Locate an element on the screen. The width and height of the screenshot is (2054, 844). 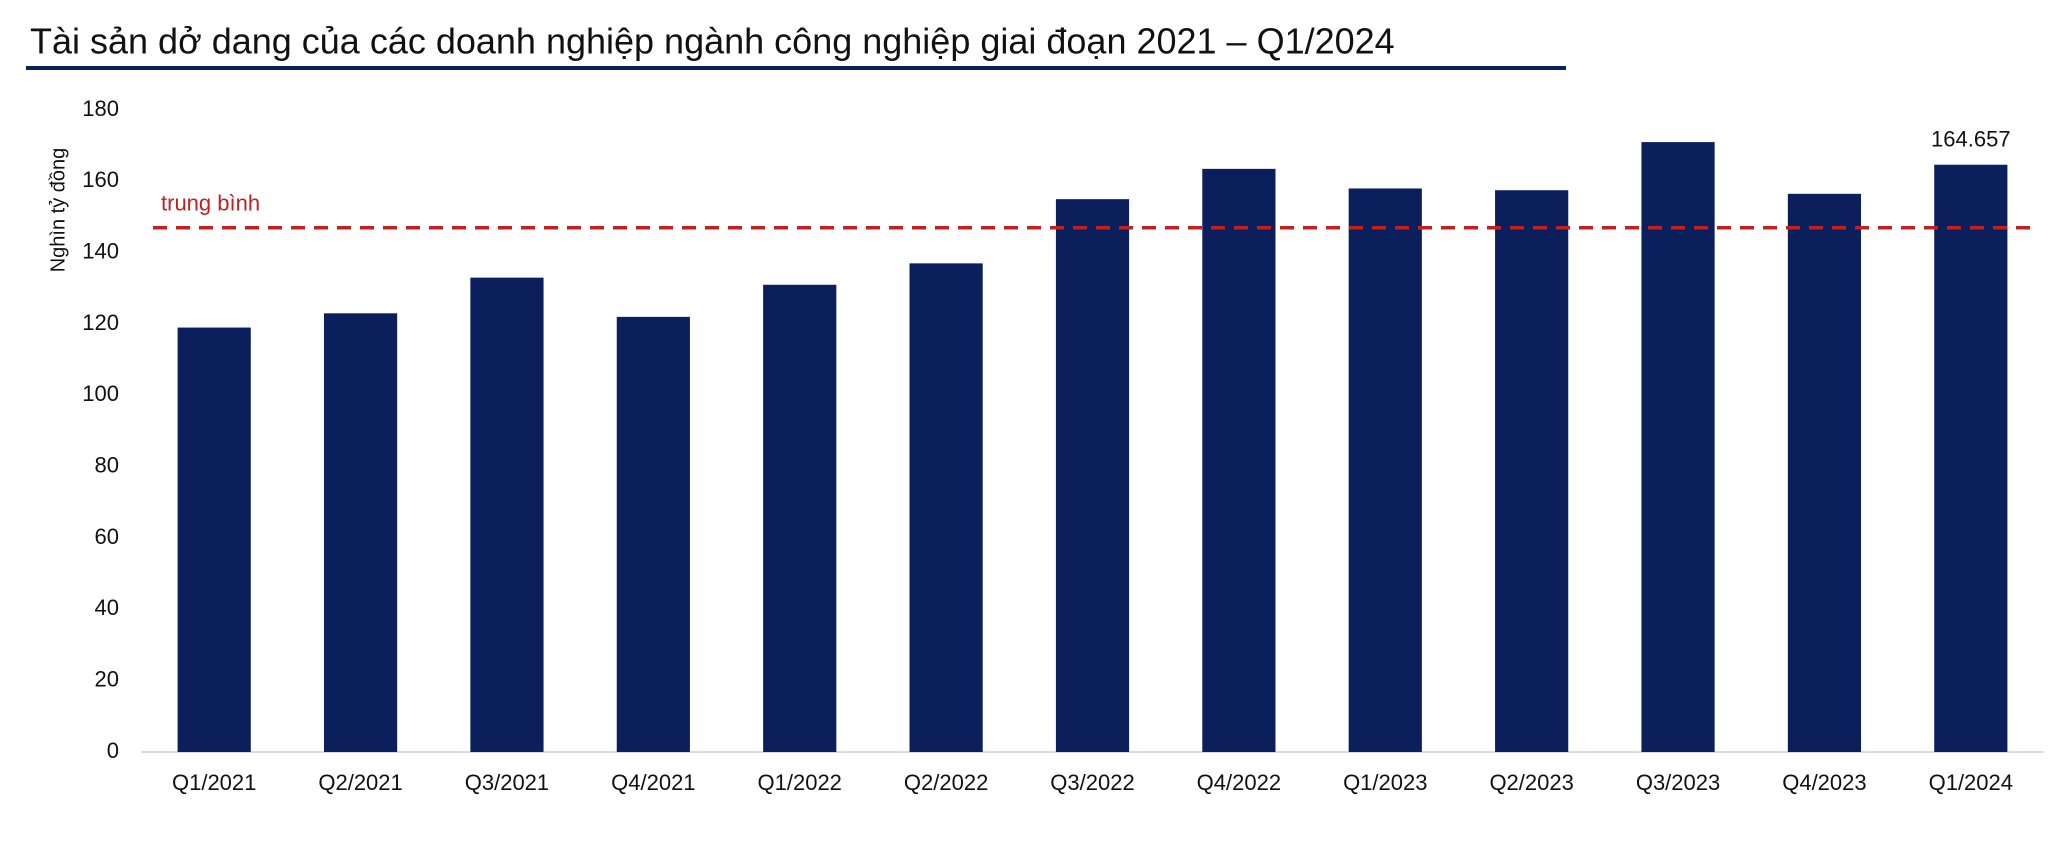
x-tick-label: Q1/2021 is located at coordinates (214, 782).